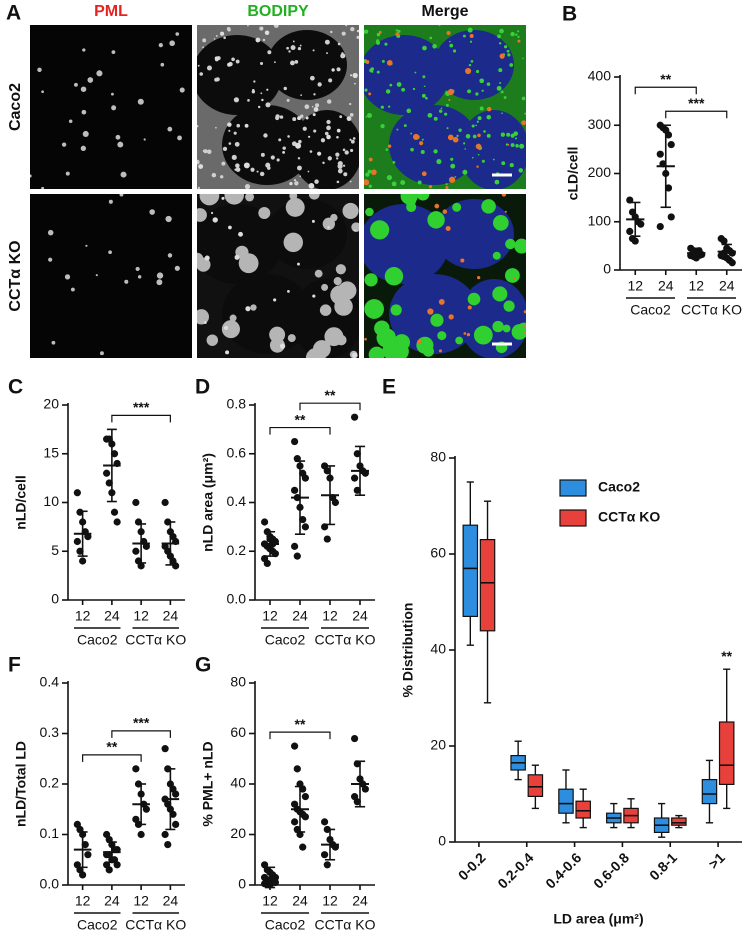 Image resolution: width=750 pixels, height=944 pixels. I want to click on column-header: Merge, so click(444, 11).